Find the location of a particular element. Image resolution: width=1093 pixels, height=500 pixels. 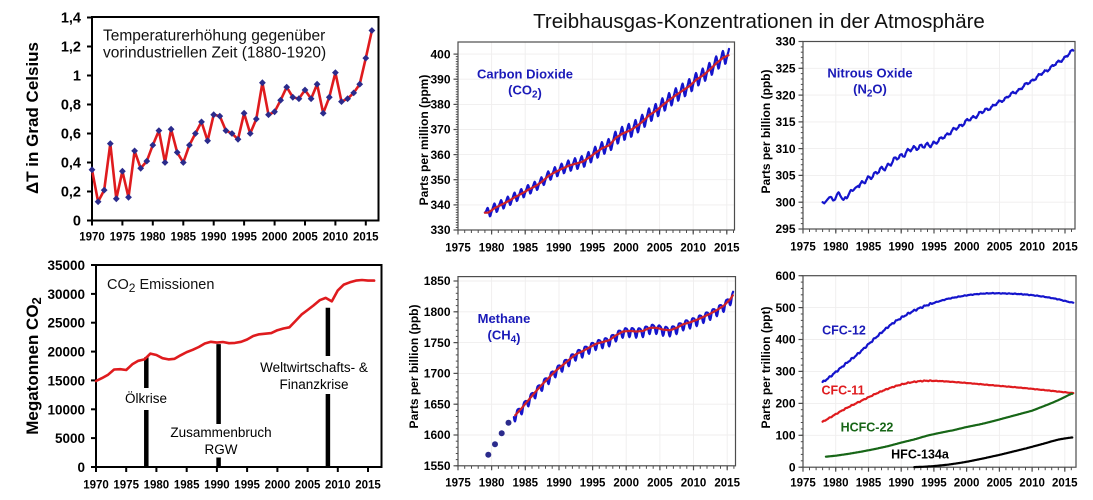

svg-text: 390 is located at coordinates (440, 79).